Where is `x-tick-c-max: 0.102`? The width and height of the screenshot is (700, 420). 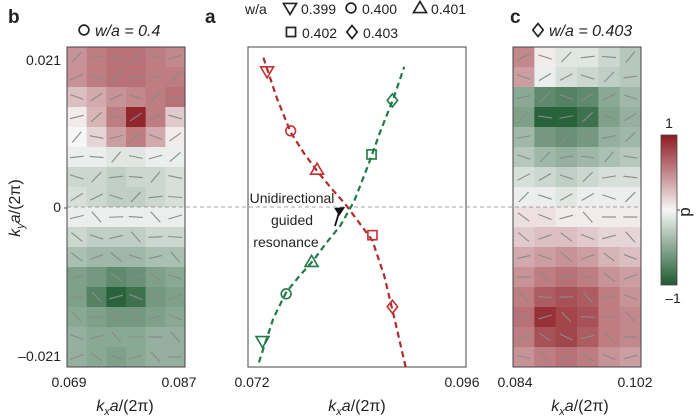 x-tick-c-max: 0.102 is located at coordinates (634, 382).